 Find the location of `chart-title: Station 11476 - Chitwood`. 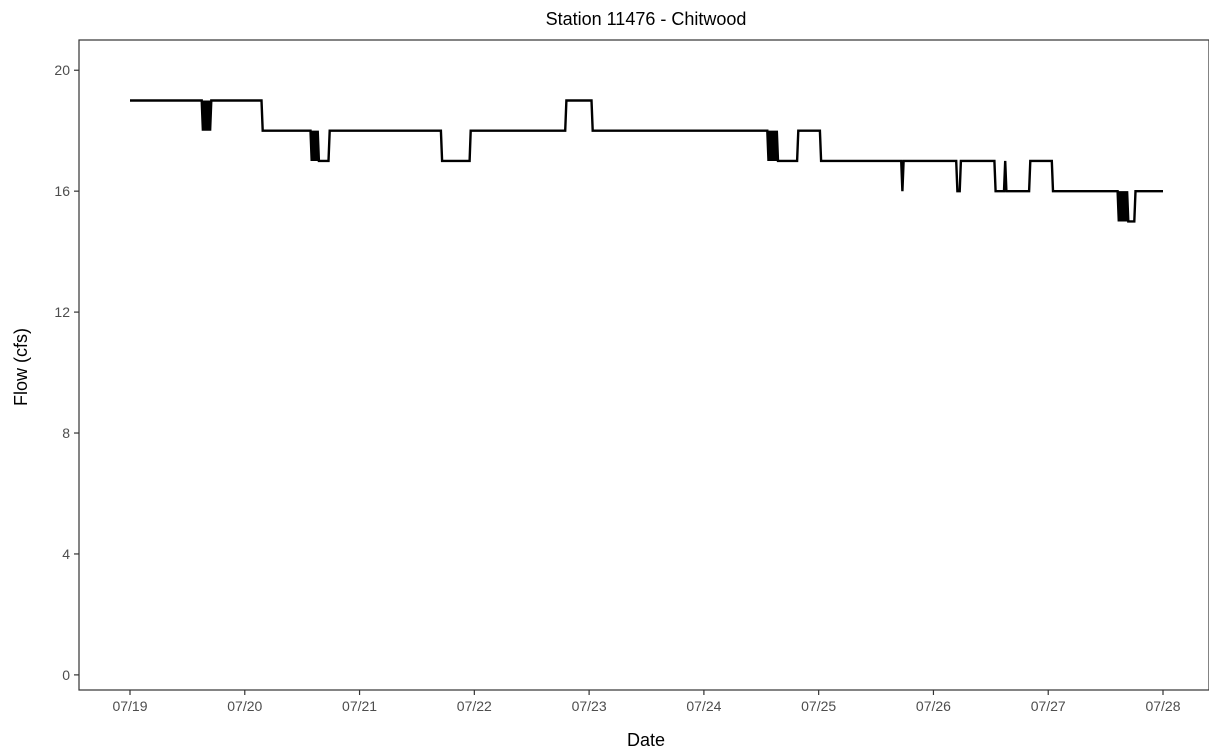

chart-title: Station 11476 - Chitwood is located at coordinates (646, 19).